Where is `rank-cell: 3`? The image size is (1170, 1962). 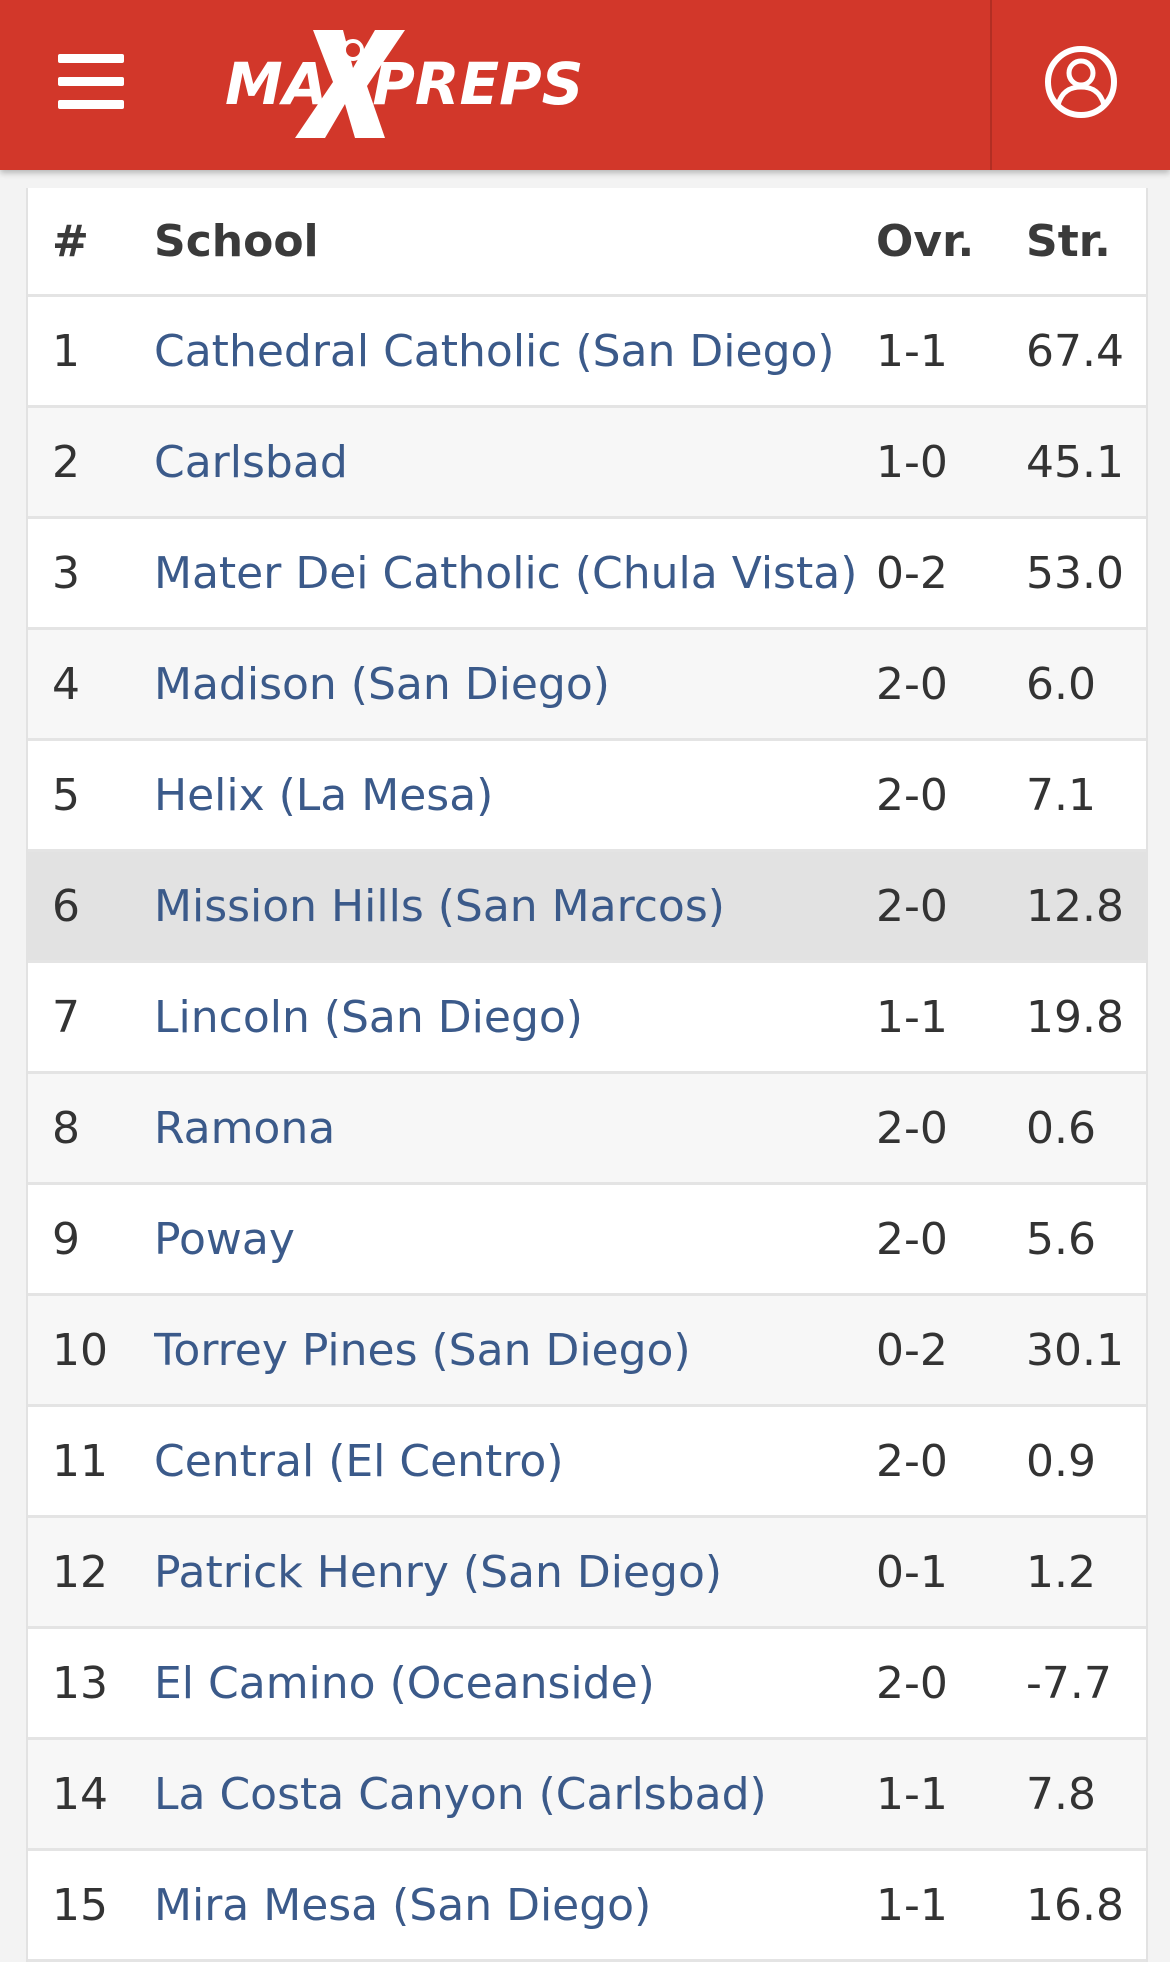
rank-cell: 3 is located at coordinates (91, 573).